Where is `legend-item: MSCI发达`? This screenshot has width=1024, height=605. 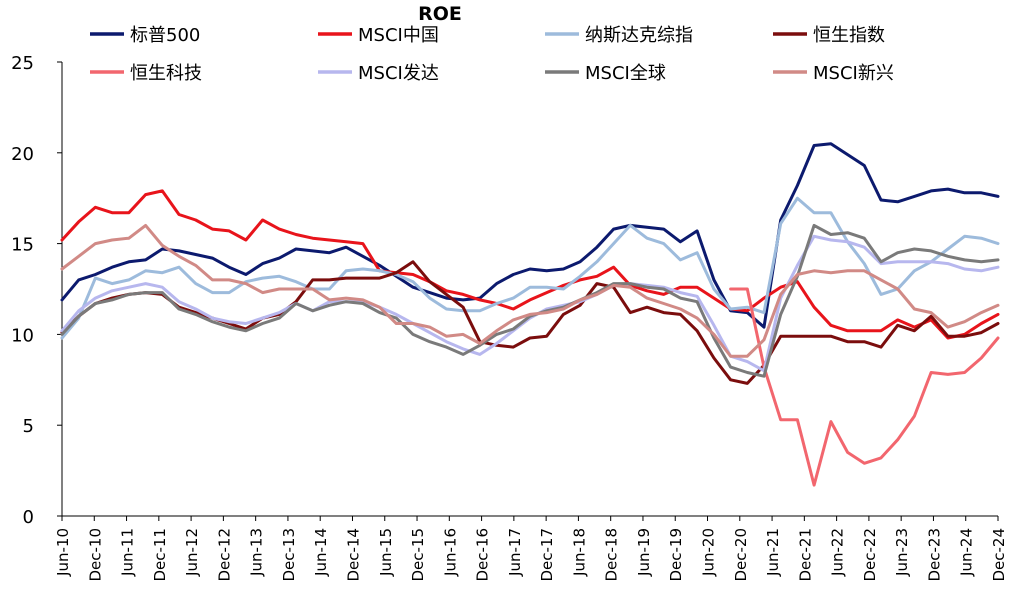
legend-item: MSCI发达 is located at coordinates (378, 73).